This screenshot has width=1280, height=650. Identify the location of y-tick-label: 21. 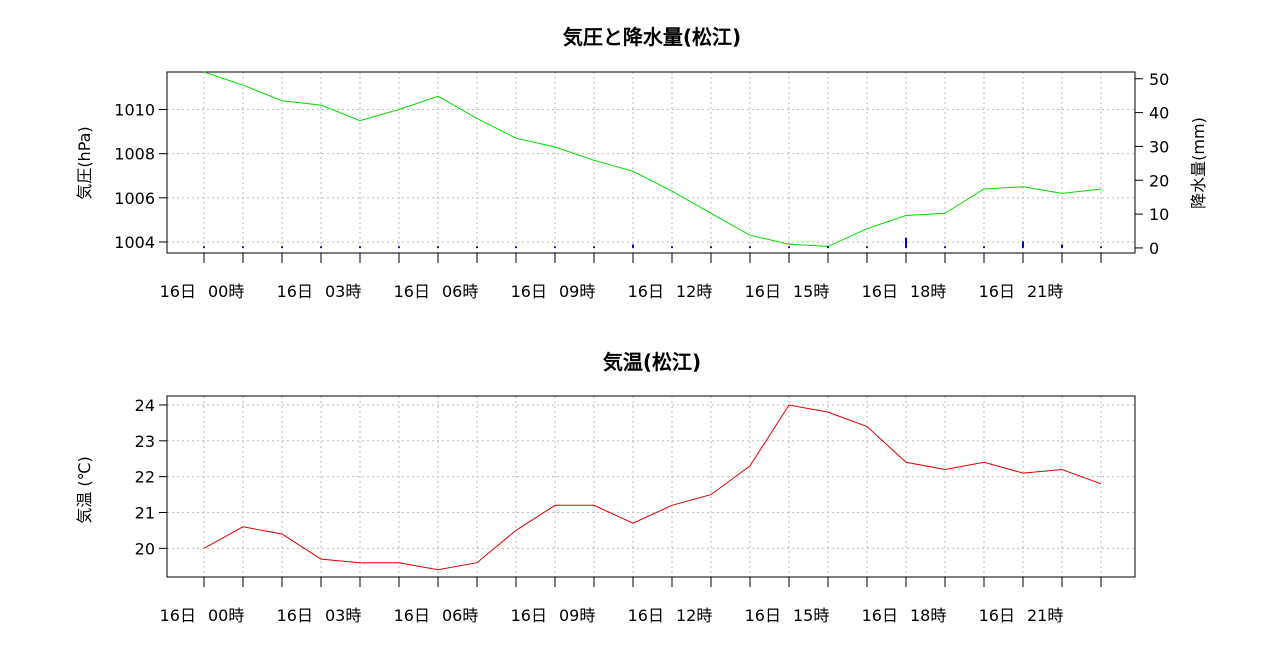
(145, 512).